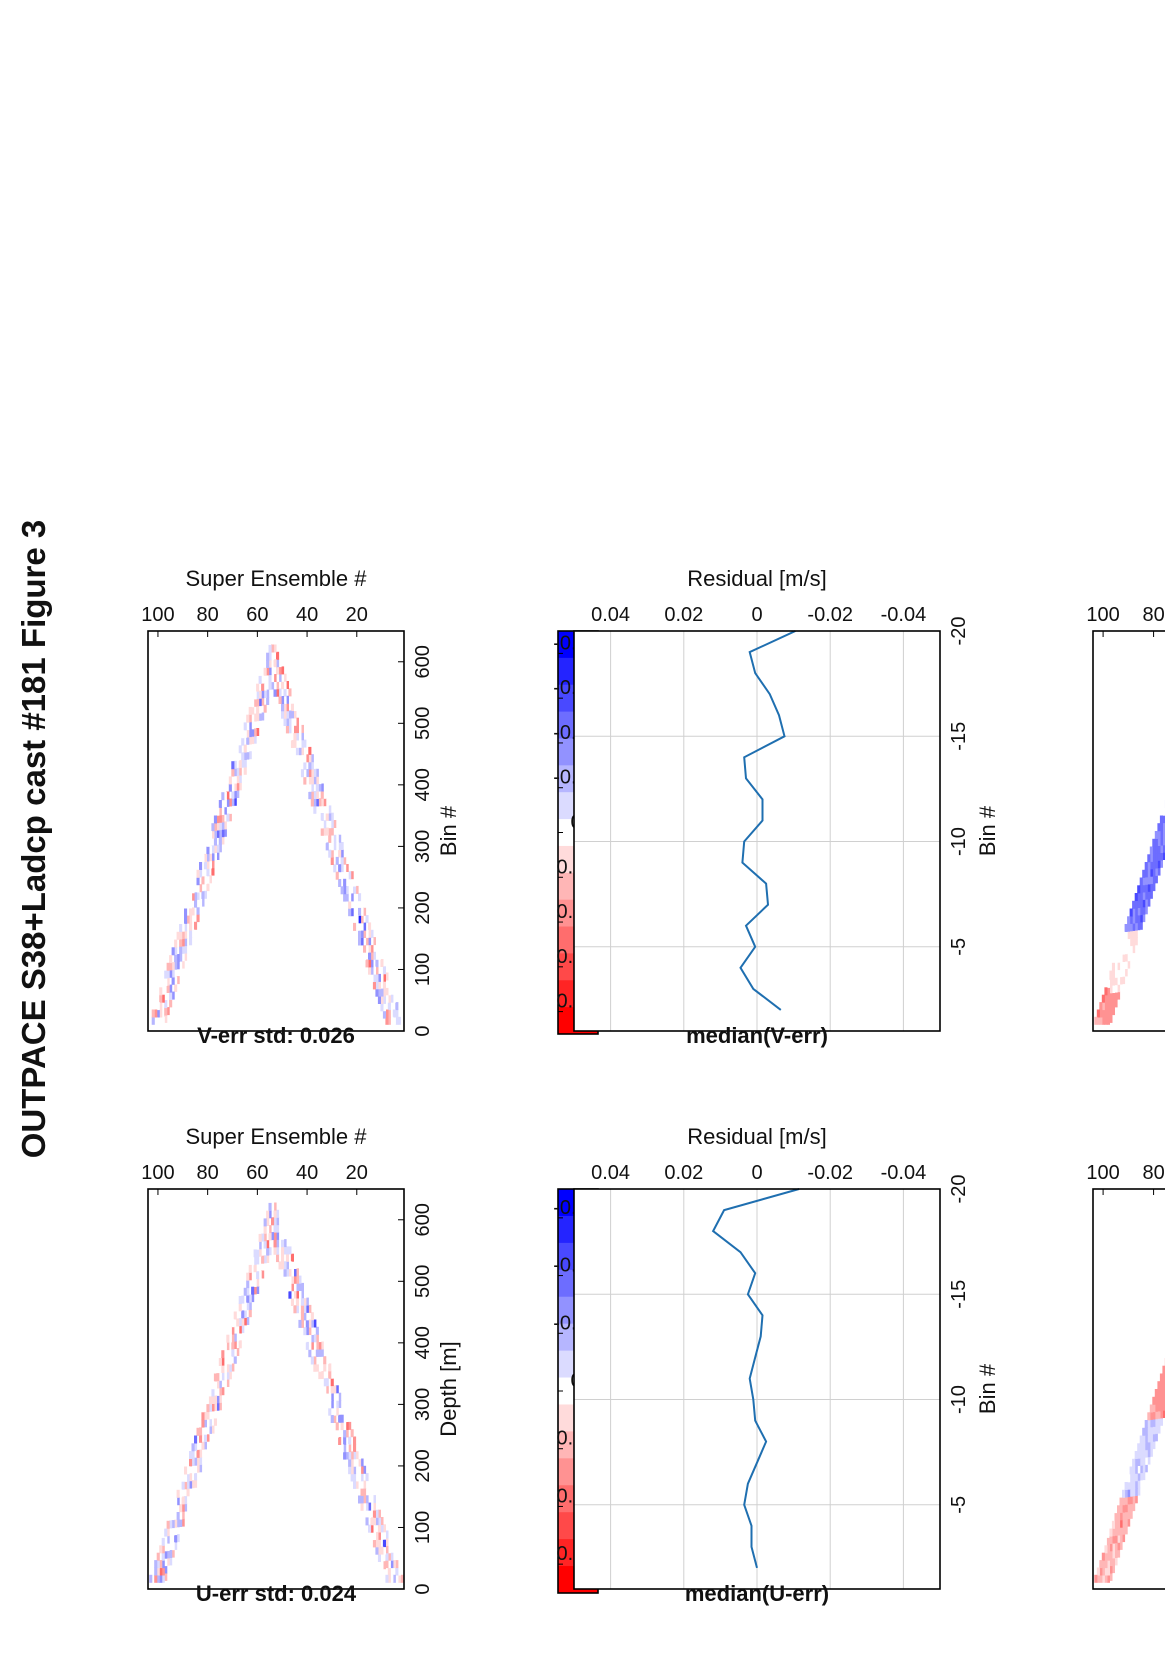  I want to click on u_err-frame, so click(276, 1389).